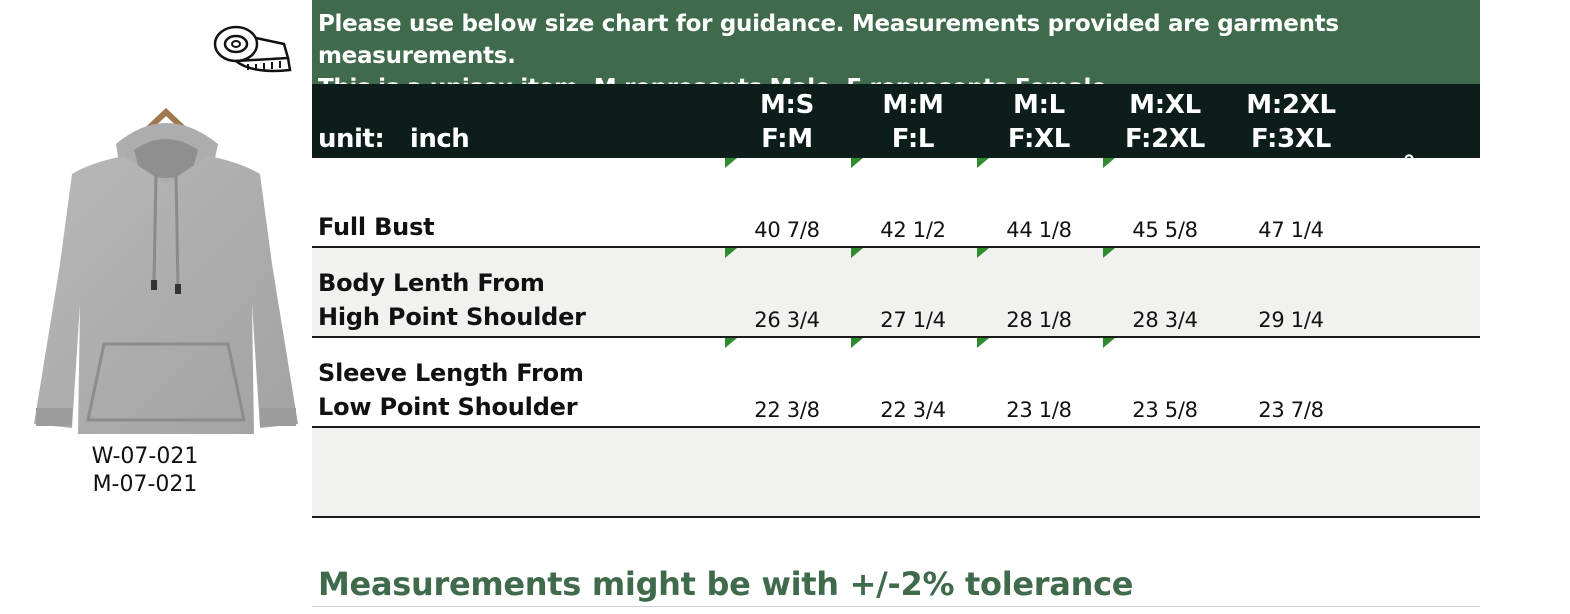 The width and height of the screenshot is (1570, 614). What do you see at coordinates (1039, 139) in the screenshot?
I see `size-female: F:XL` at bounding box center [1039, 139].